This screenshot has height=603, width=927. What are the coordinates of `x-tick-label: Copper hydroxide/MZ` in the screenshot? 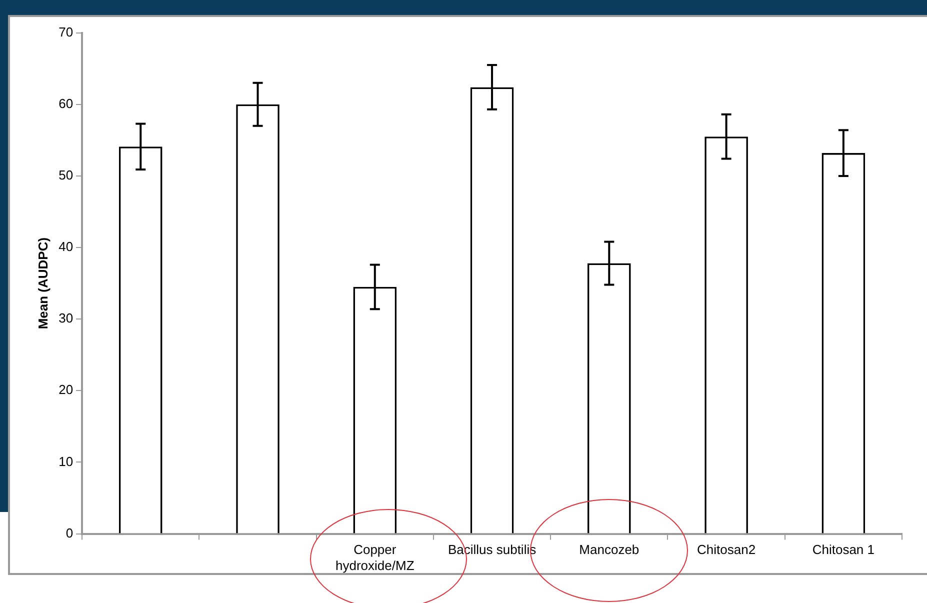 It's located at (375, 557).